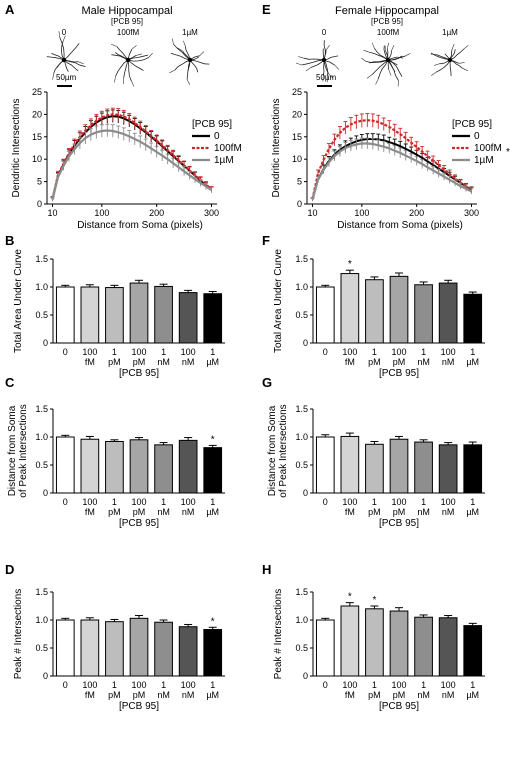  I want to click on neuron-label: 0, so click(324, 32).